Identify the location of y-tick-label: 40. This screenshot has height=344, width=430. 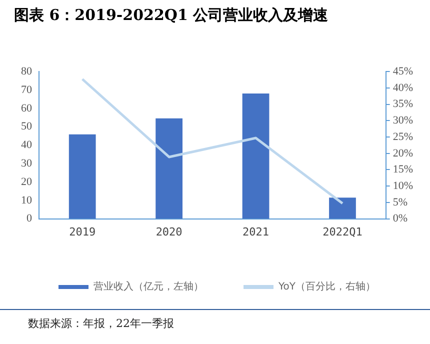
(26, 145).